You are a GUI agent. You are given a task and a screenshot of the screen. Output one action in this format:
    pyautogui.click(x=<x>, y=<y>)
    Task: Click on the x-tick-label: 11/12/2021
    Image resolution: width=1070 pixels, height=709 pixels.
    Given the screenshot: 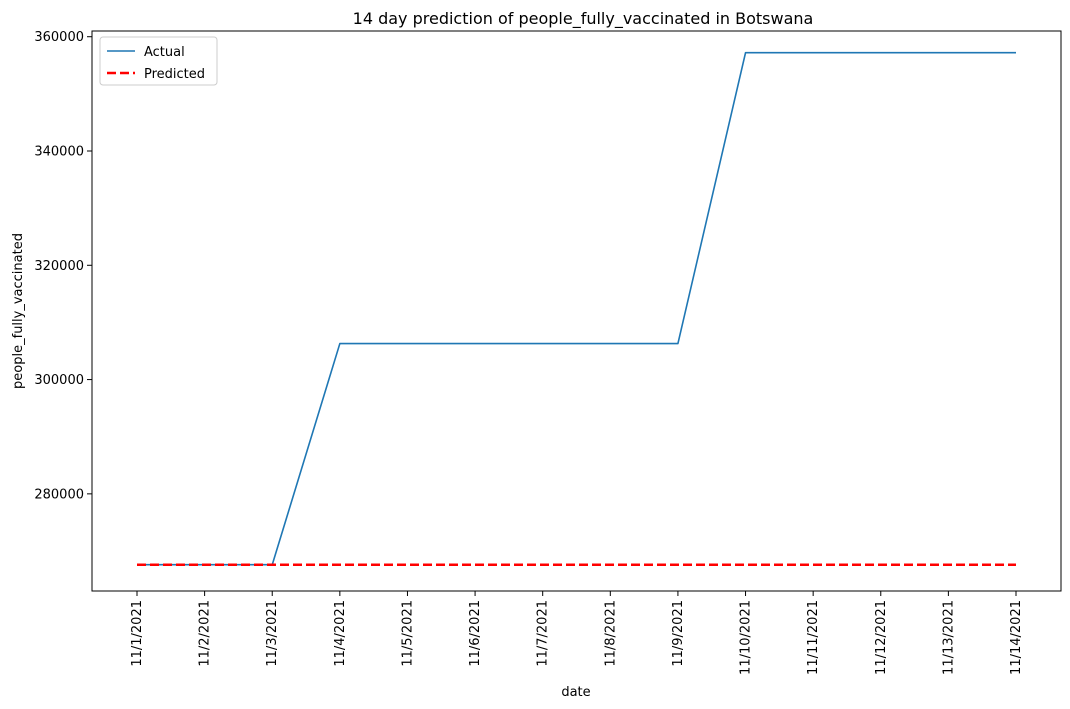 What is the action you would take?
    pyautogui.click(x=881, y=637)
    